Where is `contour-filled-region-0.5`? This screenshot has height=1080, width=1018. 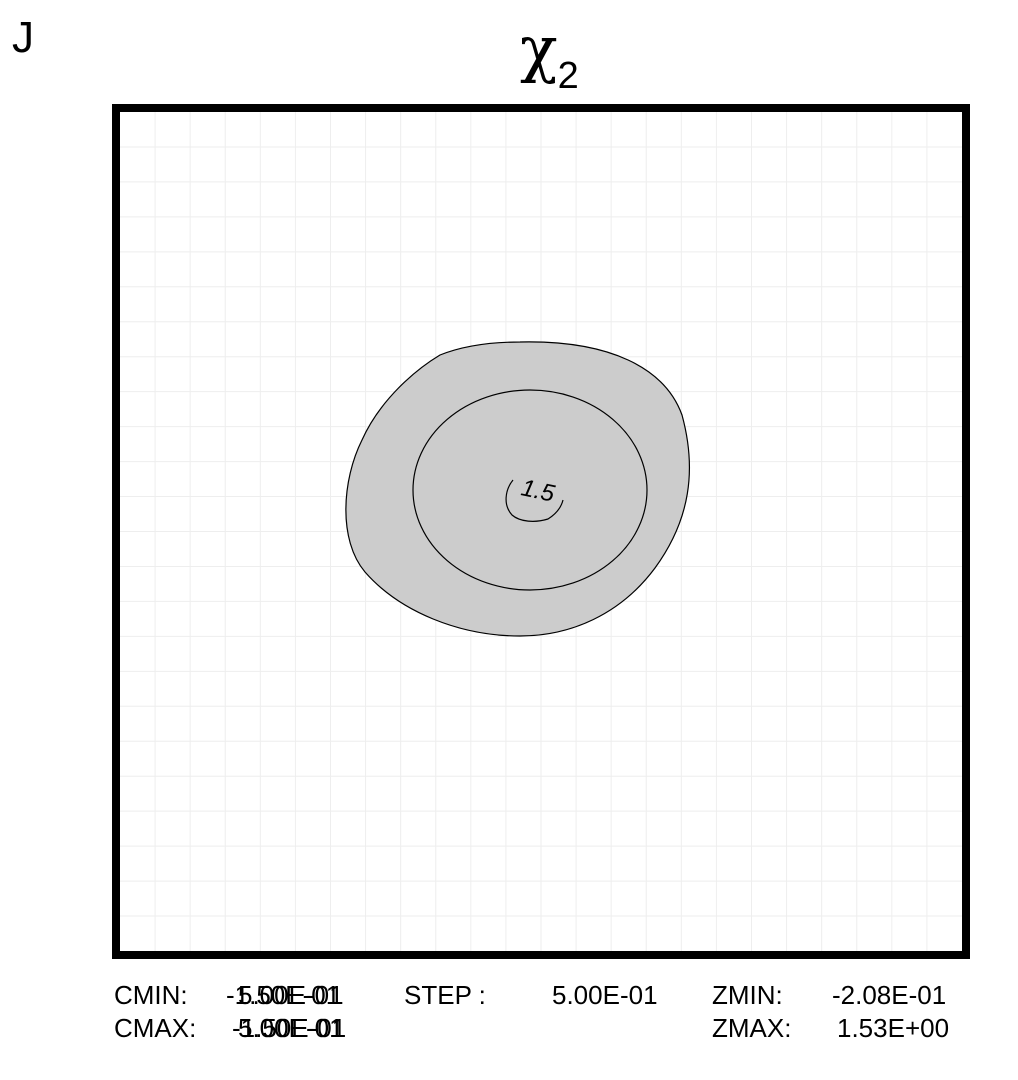 contour-filled-region-0.5 is located at coordinates (518, 489).